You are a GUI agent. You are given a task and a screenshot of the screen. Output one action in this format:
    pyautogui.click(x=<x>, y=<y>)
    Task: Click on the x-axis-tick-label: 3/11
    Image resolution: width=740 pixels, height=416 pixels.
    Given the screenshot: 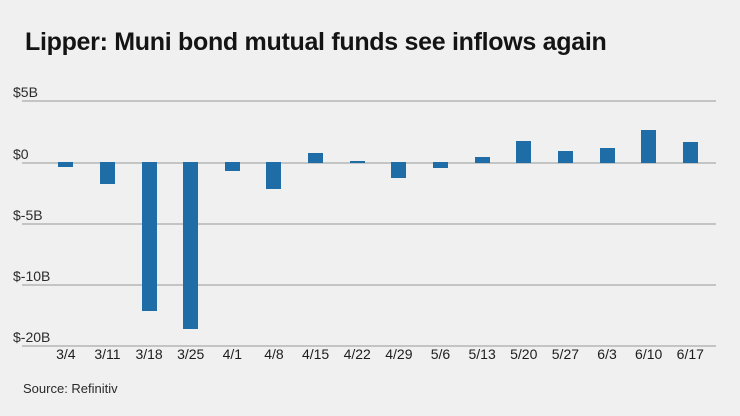 What is the action you would take?
    pyautogui.click(x=107, y=354)
    